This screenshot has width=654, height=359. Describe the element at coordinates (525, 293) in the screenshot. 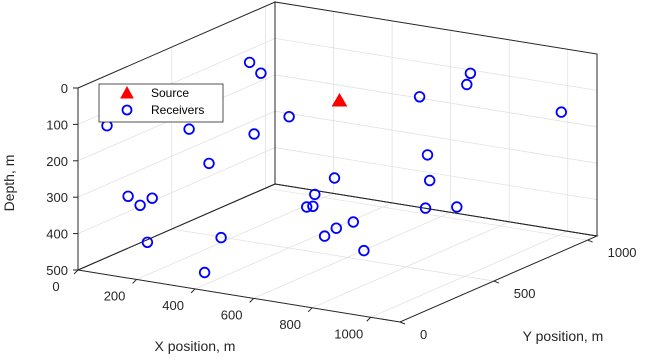

I see `y-tick-label-1: 500` at that location.